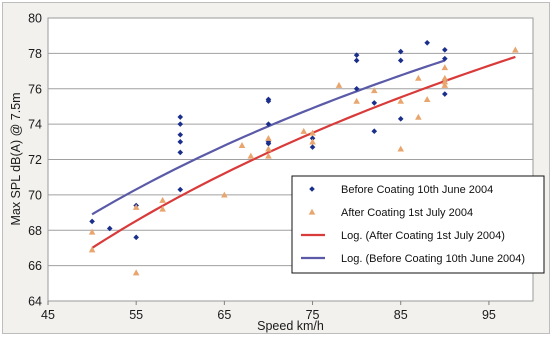 The image size is (554, 338). What do you see at coordinates (35, 125) in the screenshot?
I see `y-tick-label: 74` at bounding box center [35, 125].